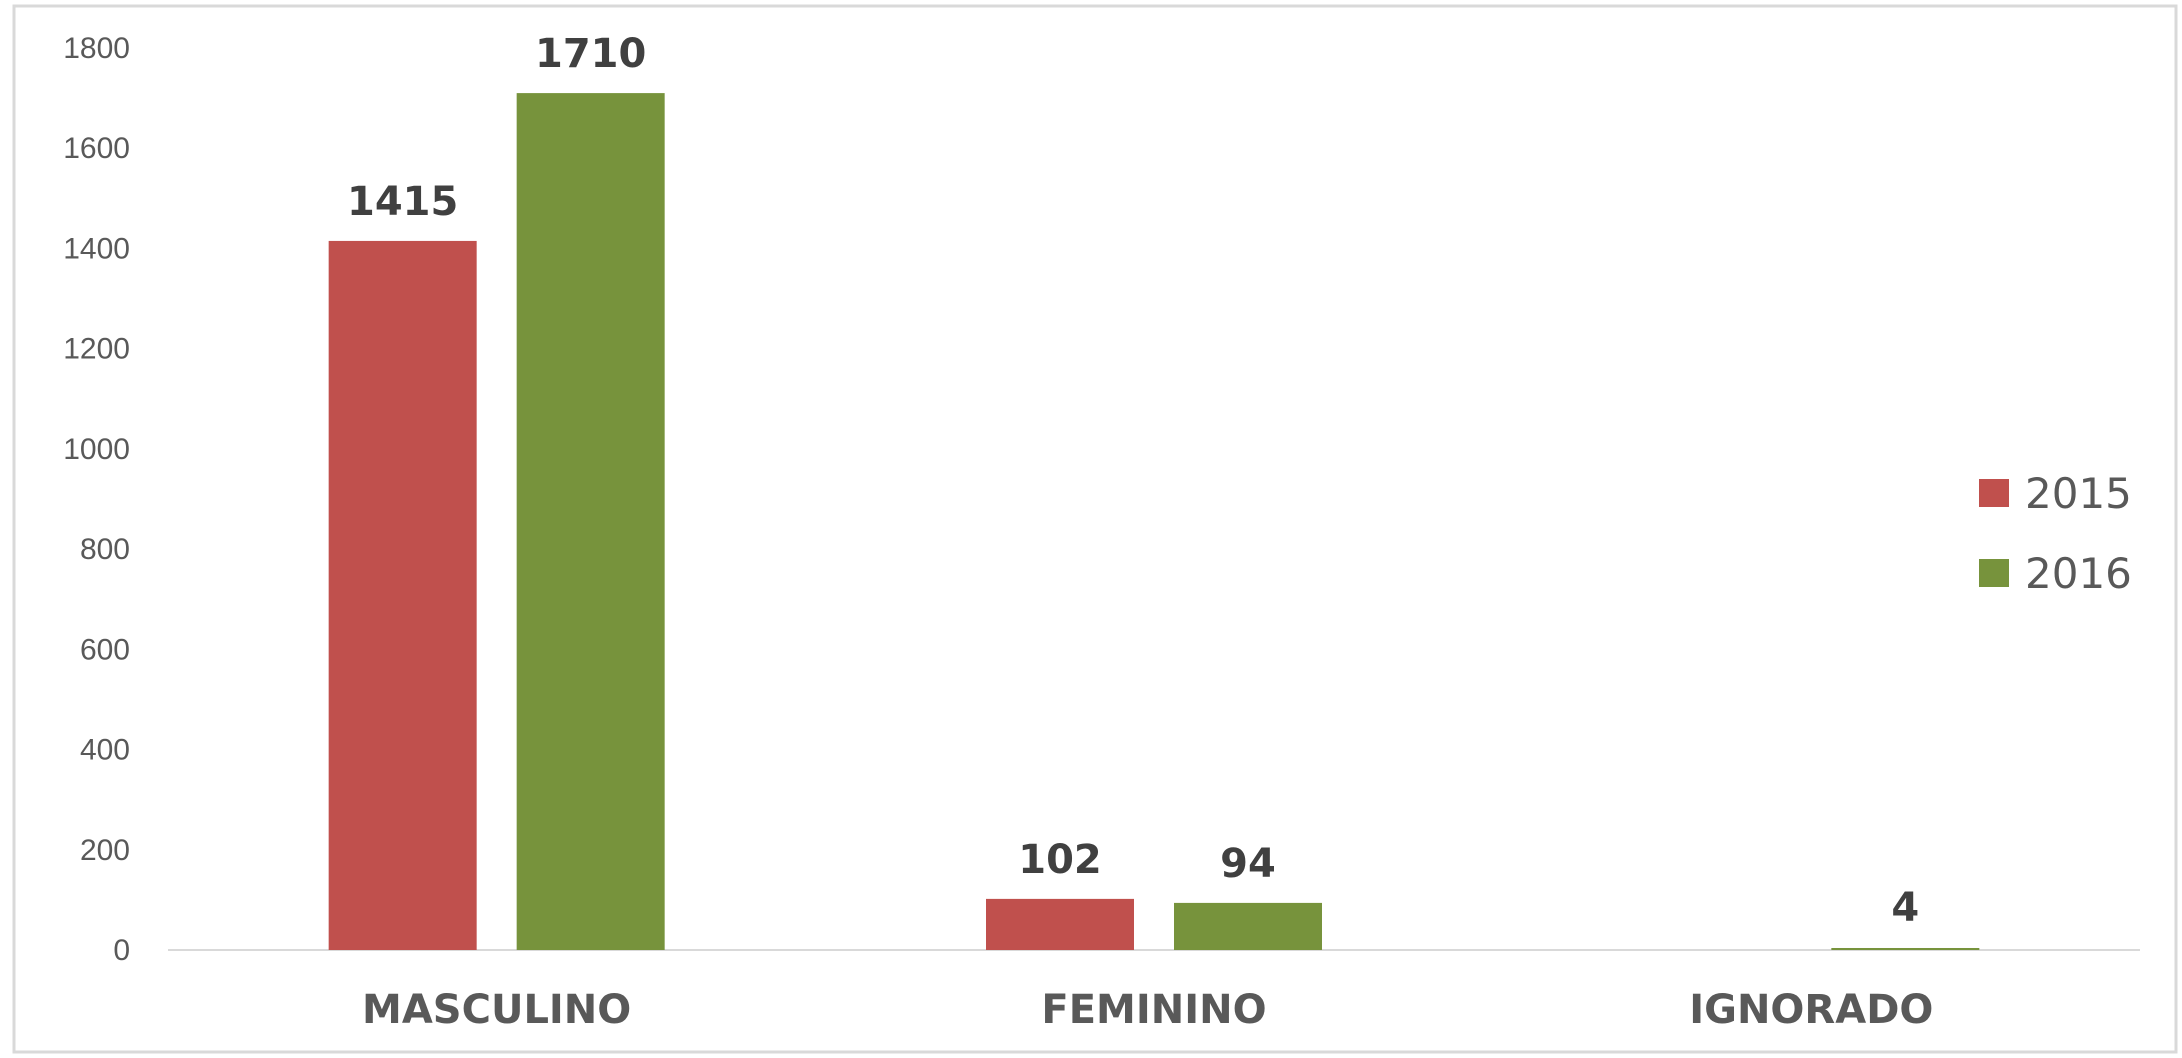  I want to click on data-label: 94, so click(1248, 864).